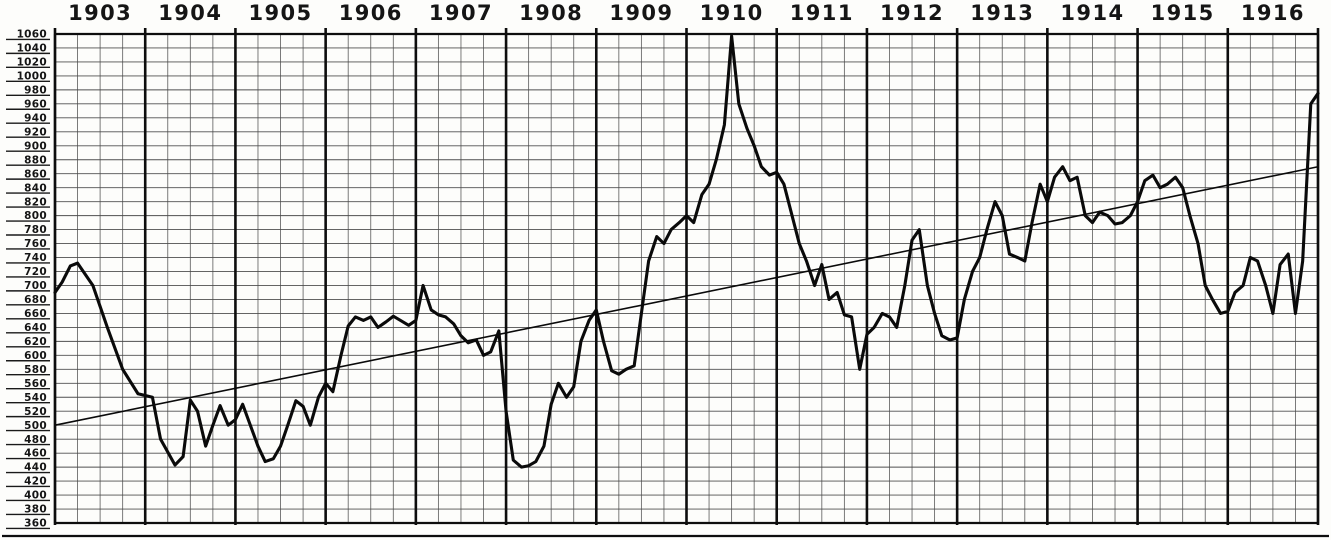  Describe the element at coordinates (551, 13) in the screenshot. I see `year-label-1908: 1908` at that location.